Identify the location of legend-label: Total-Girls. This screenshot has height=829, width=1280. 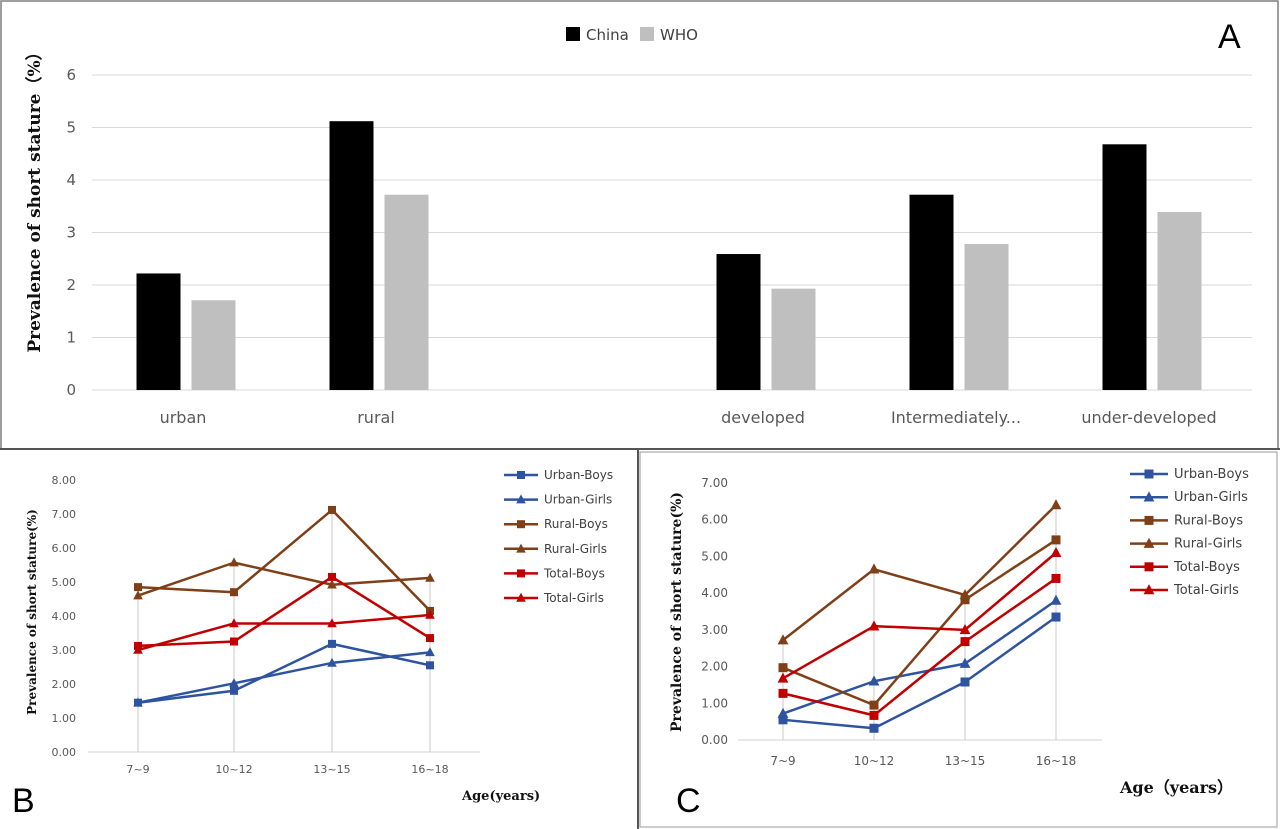
(573, 598).